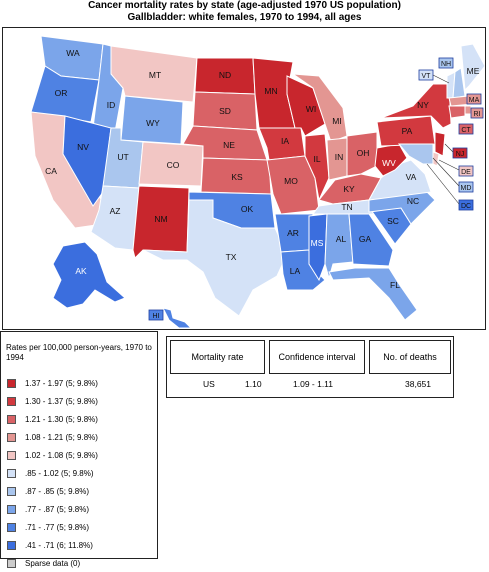  What do you see at coordinates (73, 53) in the screenshot?
I see `label-wa: WA` at bounding box center [73, 53].